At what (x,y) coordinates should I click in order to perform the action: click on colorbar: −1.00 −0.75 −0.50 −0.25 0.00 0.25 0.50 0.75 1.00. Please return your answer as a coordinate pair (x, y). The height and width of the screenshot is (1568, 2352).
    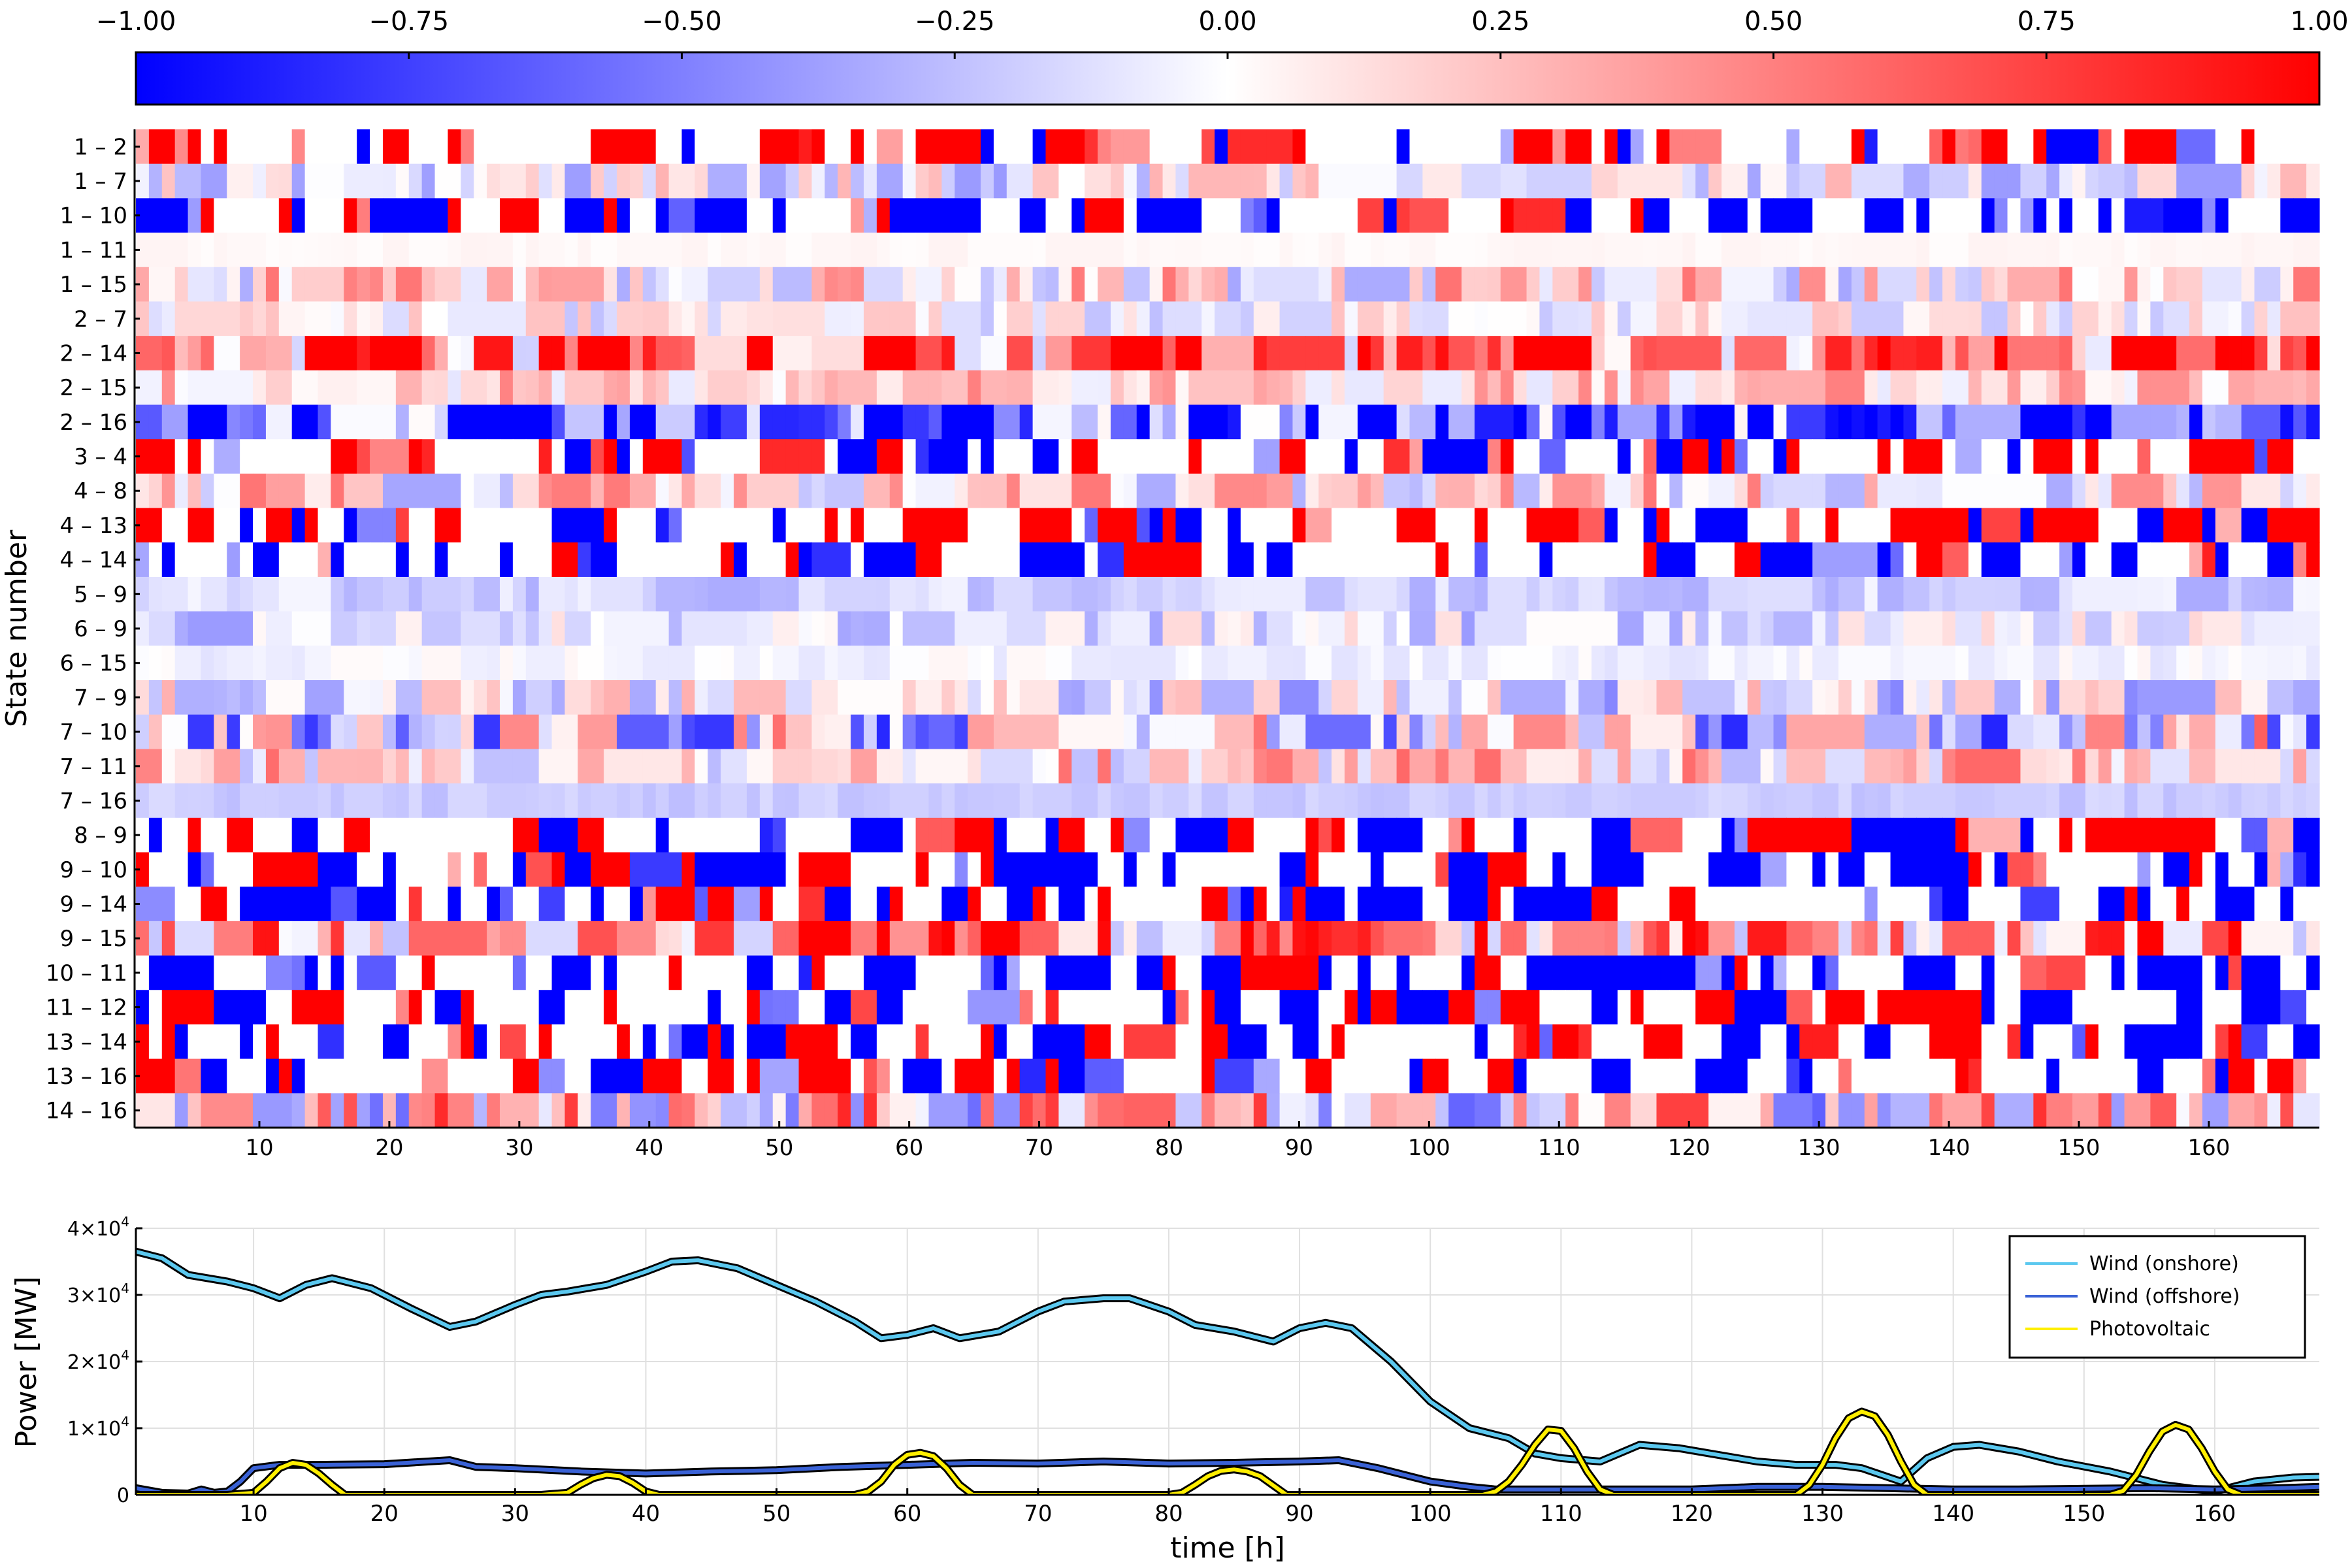
    Looking at the image, I should click on (1222, 56).